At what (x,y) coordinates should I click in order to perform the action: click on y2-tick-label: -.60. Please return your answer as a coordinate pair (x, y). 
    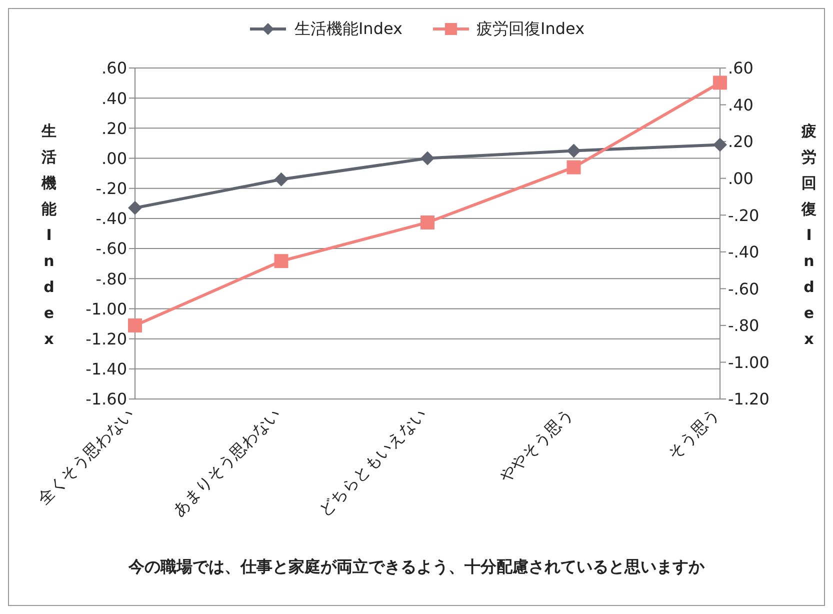
    Looking at the image, I should click on (744, 288).